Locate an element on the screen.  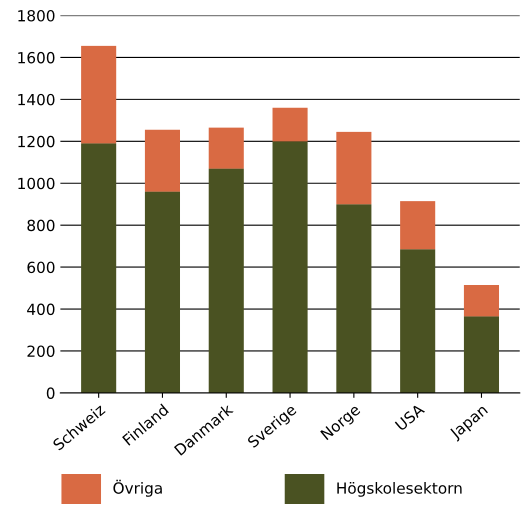
y-tick-label: 0 is located at coordinates (50, 393).